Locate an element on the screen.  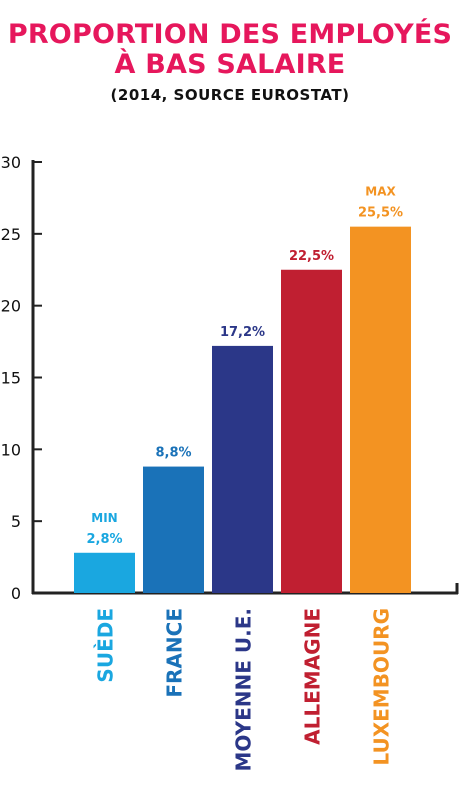
y-tick-label: 0 is located at coordinates (16, 593).